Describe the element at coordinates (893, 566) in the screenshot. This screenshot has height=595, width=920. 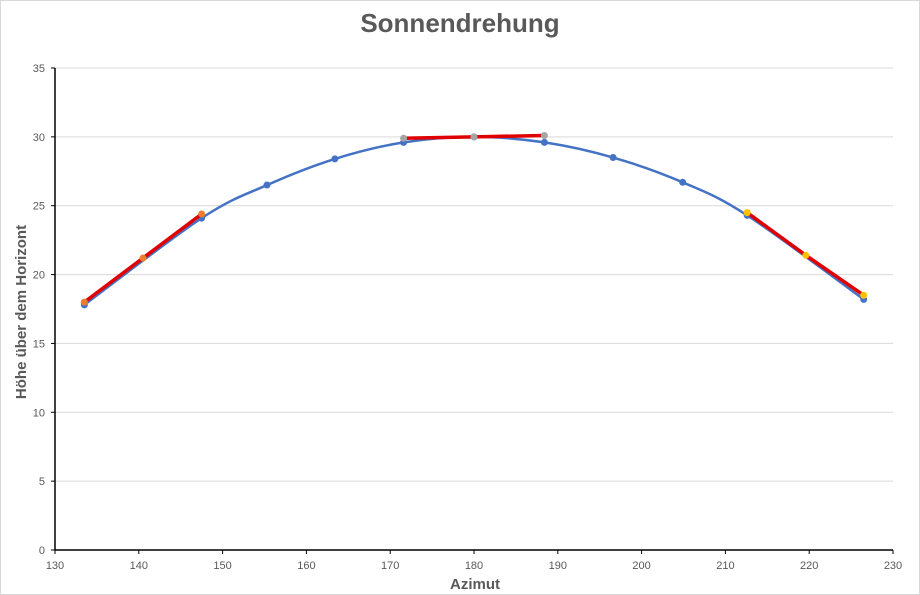
I see `x-tick-label: 230` at that location.